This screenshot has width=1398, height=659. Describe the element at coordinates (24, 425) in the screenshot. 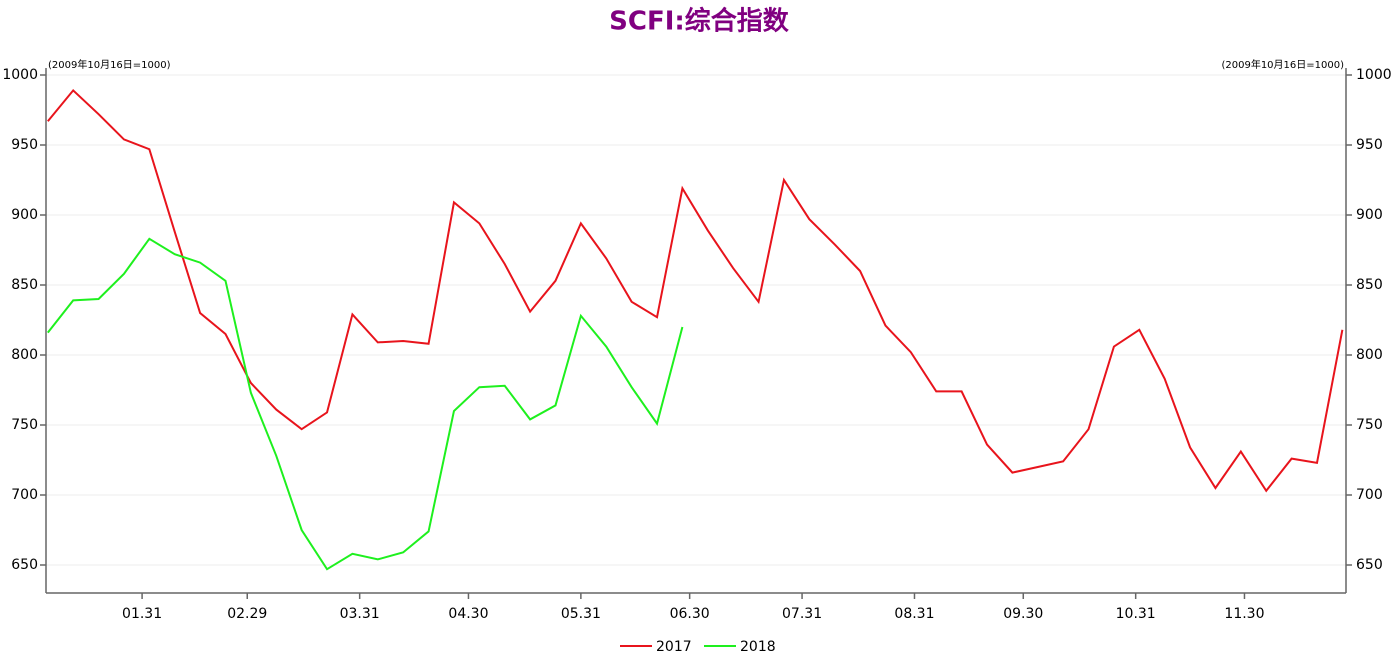

I see `y-tick-label: 750` at that location.